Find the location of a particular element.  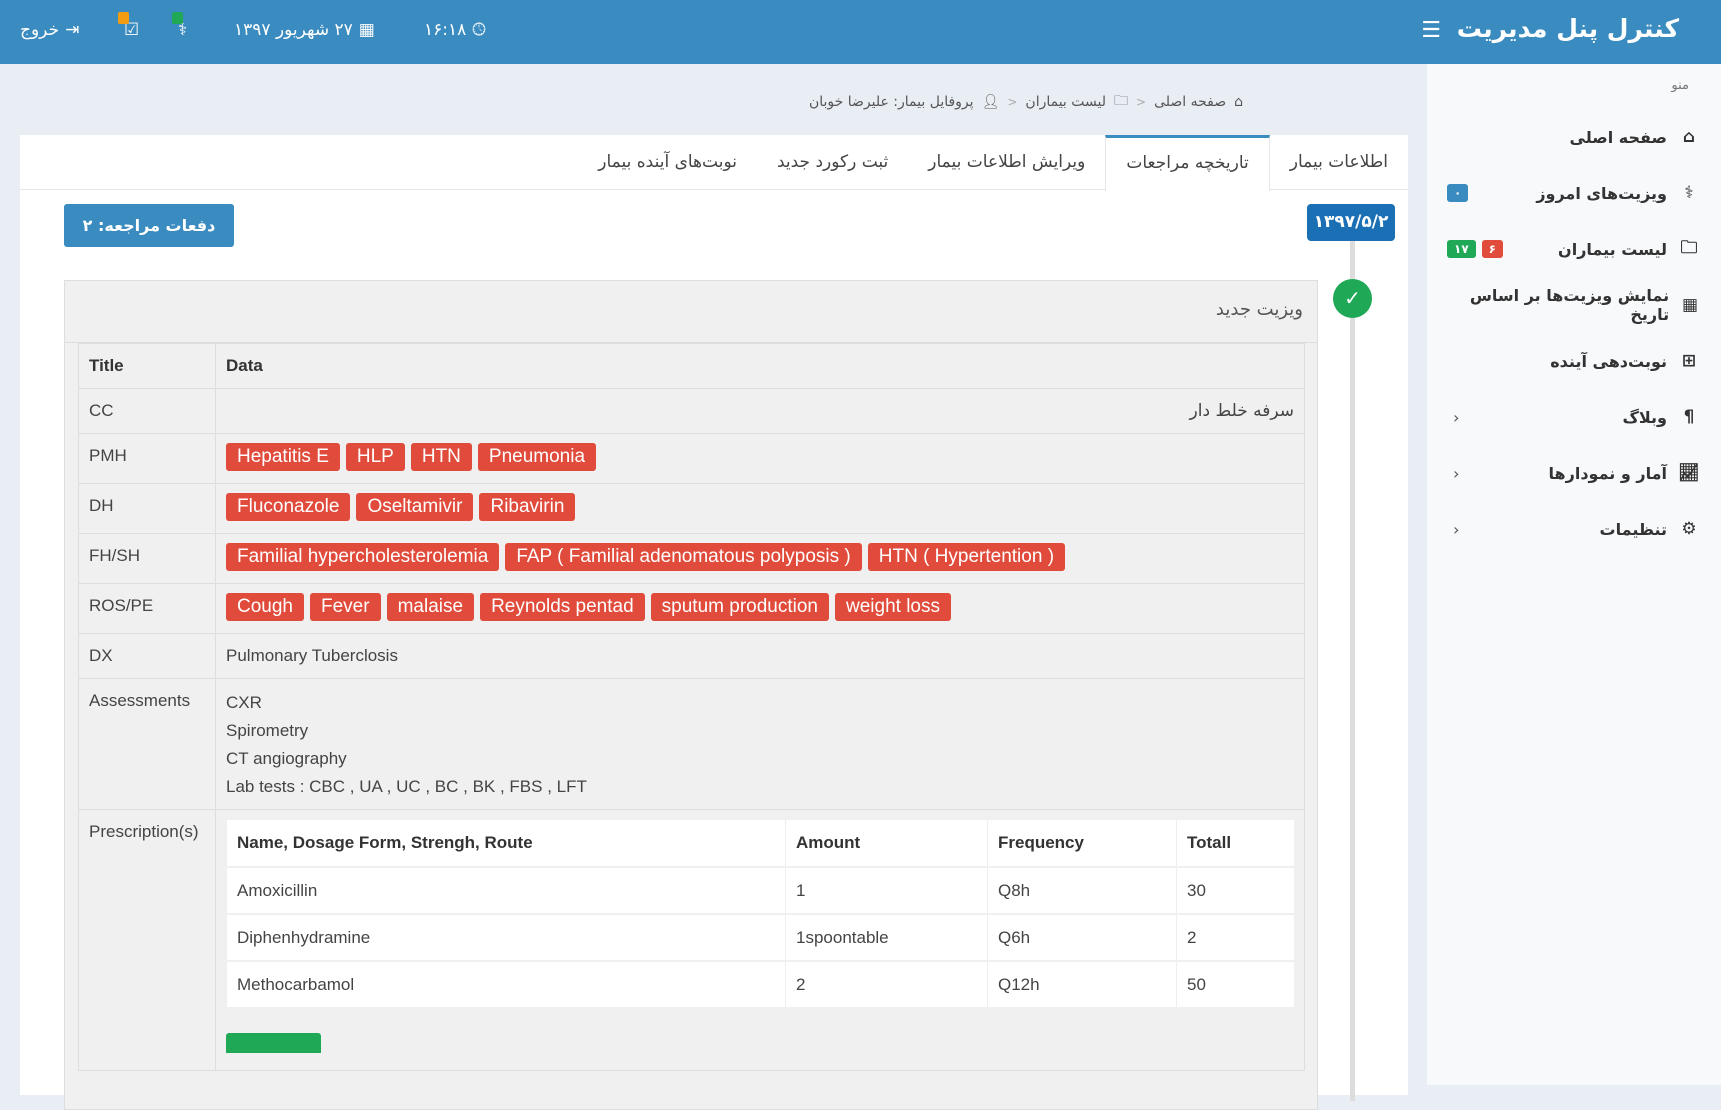

visits-notification: ⚕ is located at coordinates (180, 26).